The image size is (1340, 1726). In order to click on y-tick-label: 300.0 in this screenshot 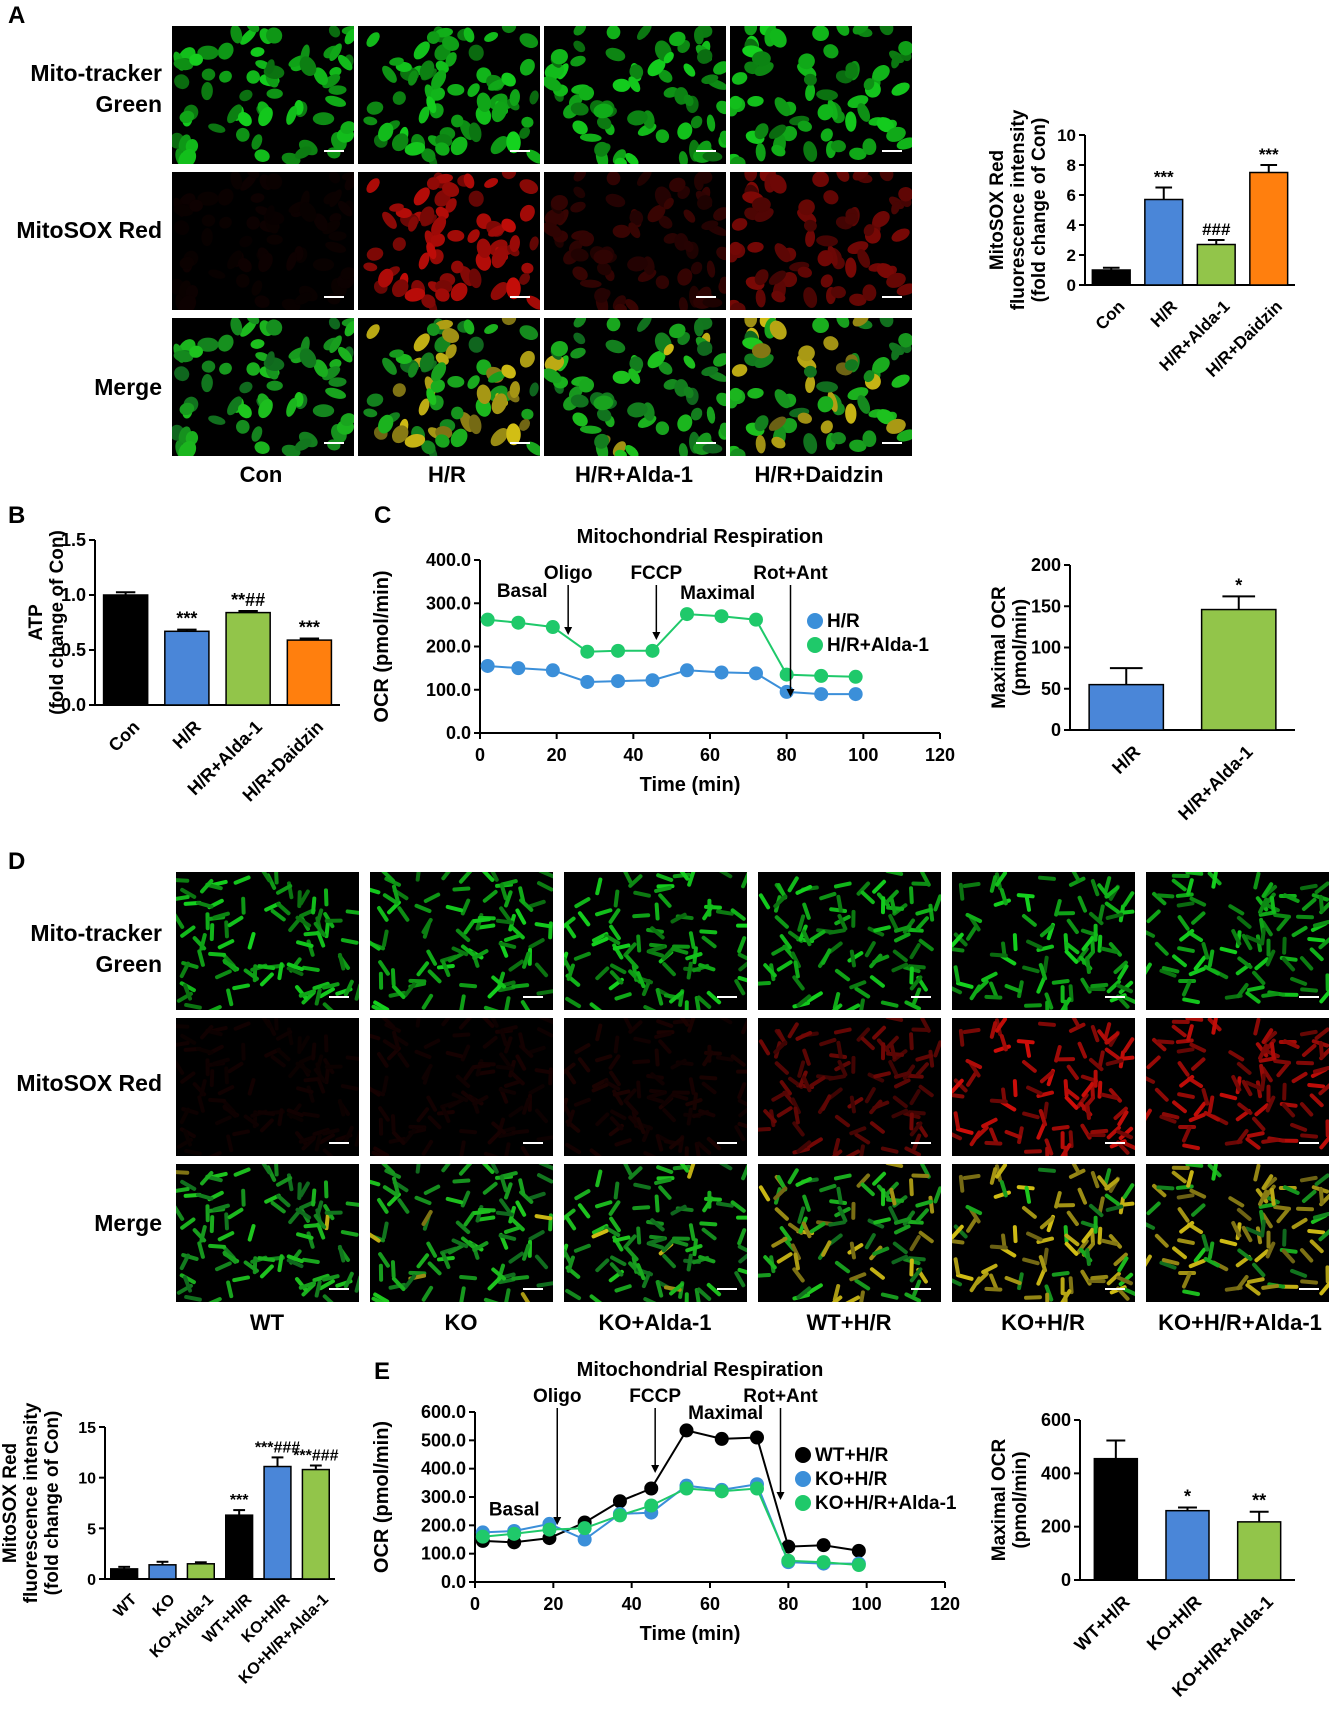, I will do `click(448, 603)`.